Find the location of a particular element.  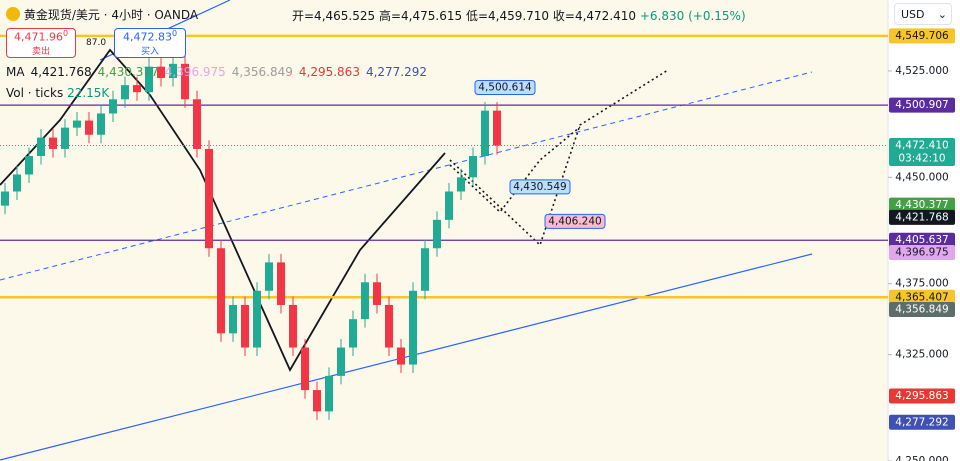

low: 低=4,459.710 is located at coordinates (507, 16).